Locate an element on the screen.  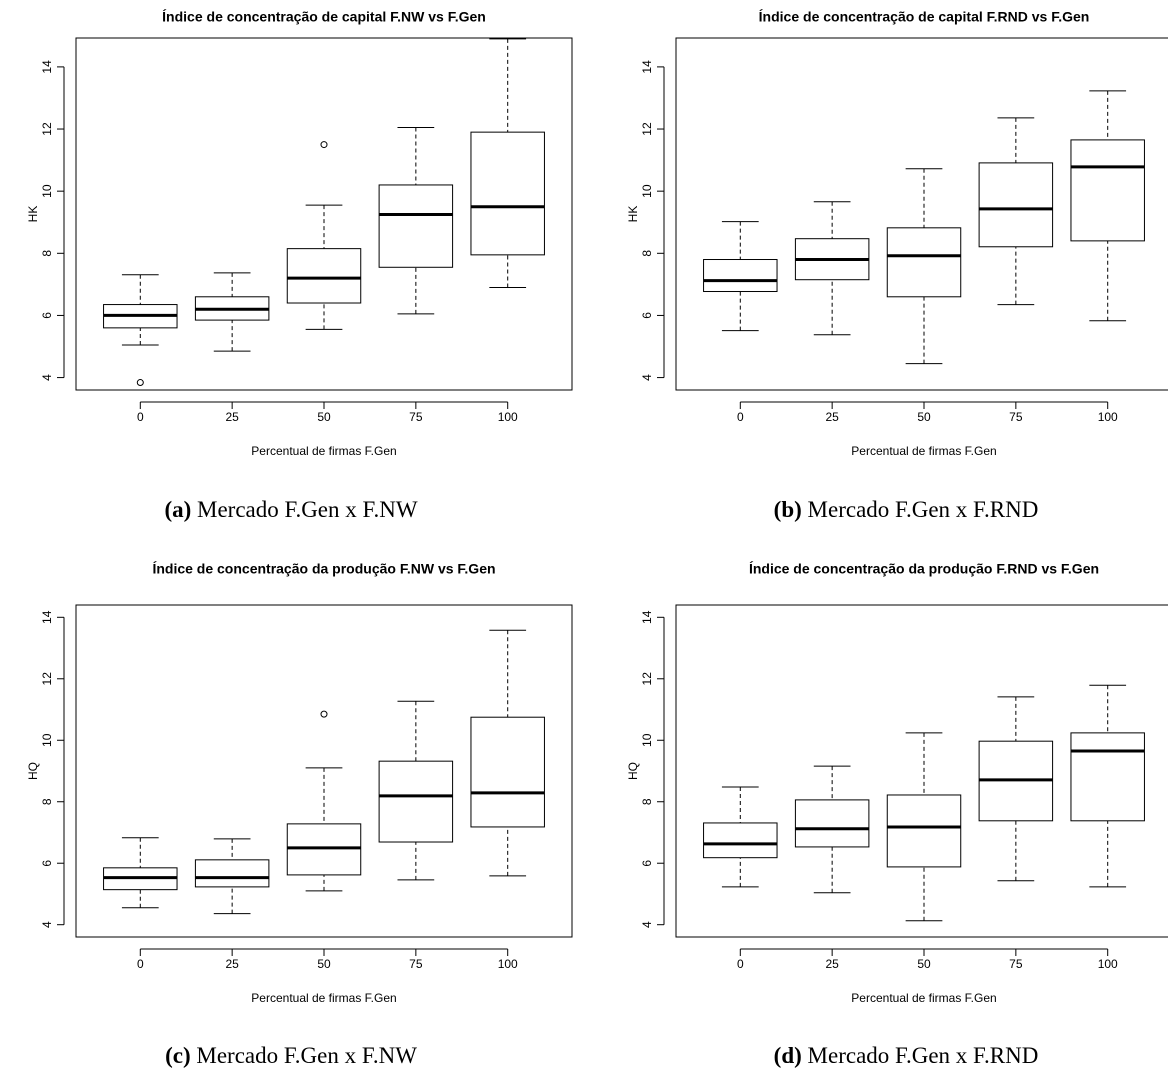
caption: (b) Mercado F.Gen x F.RND is located at coordinates (906, 509).